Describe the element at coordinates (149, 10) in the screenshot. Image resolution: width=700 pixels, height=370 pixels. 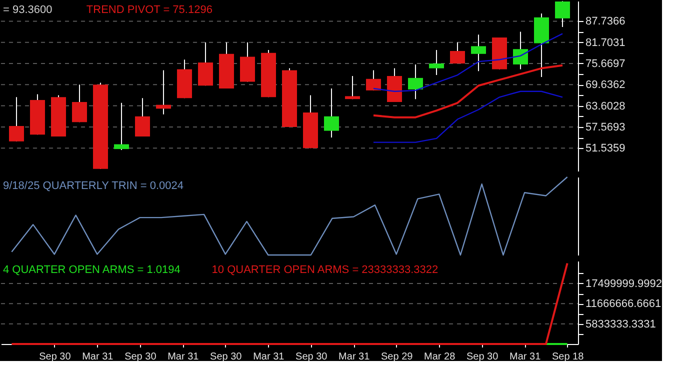
I see `text: TREND PIVOT = 75.1296` at that location.